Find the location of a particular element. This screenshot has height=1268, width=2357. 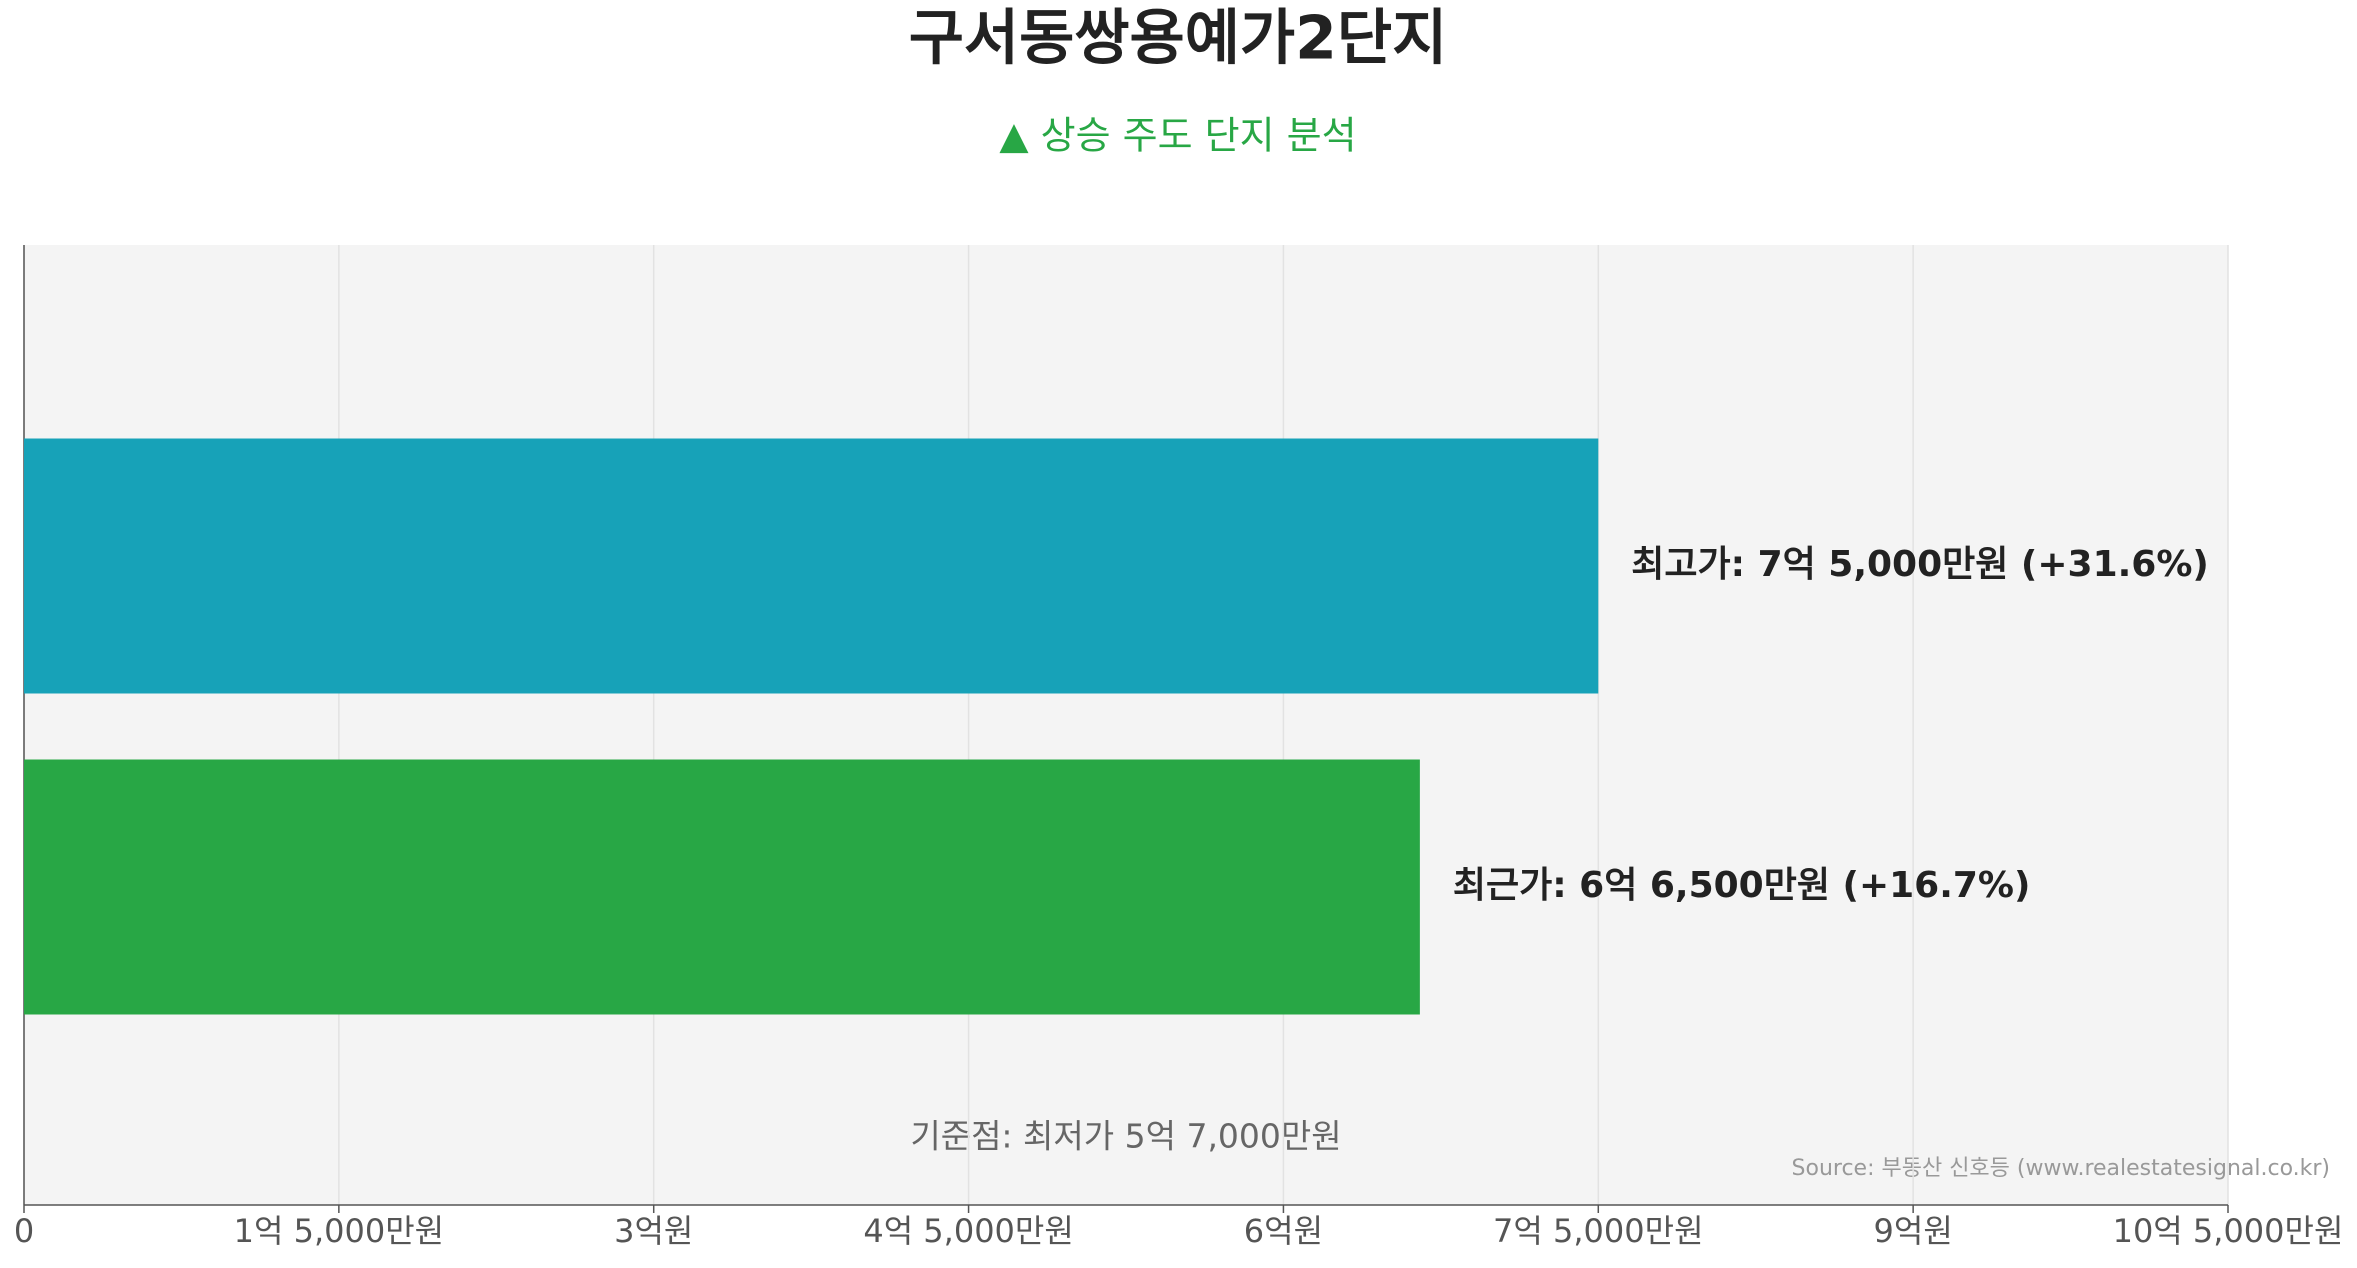

x-tick-label: 7억 5,000만원 is located at coordinates (1598, 1231).